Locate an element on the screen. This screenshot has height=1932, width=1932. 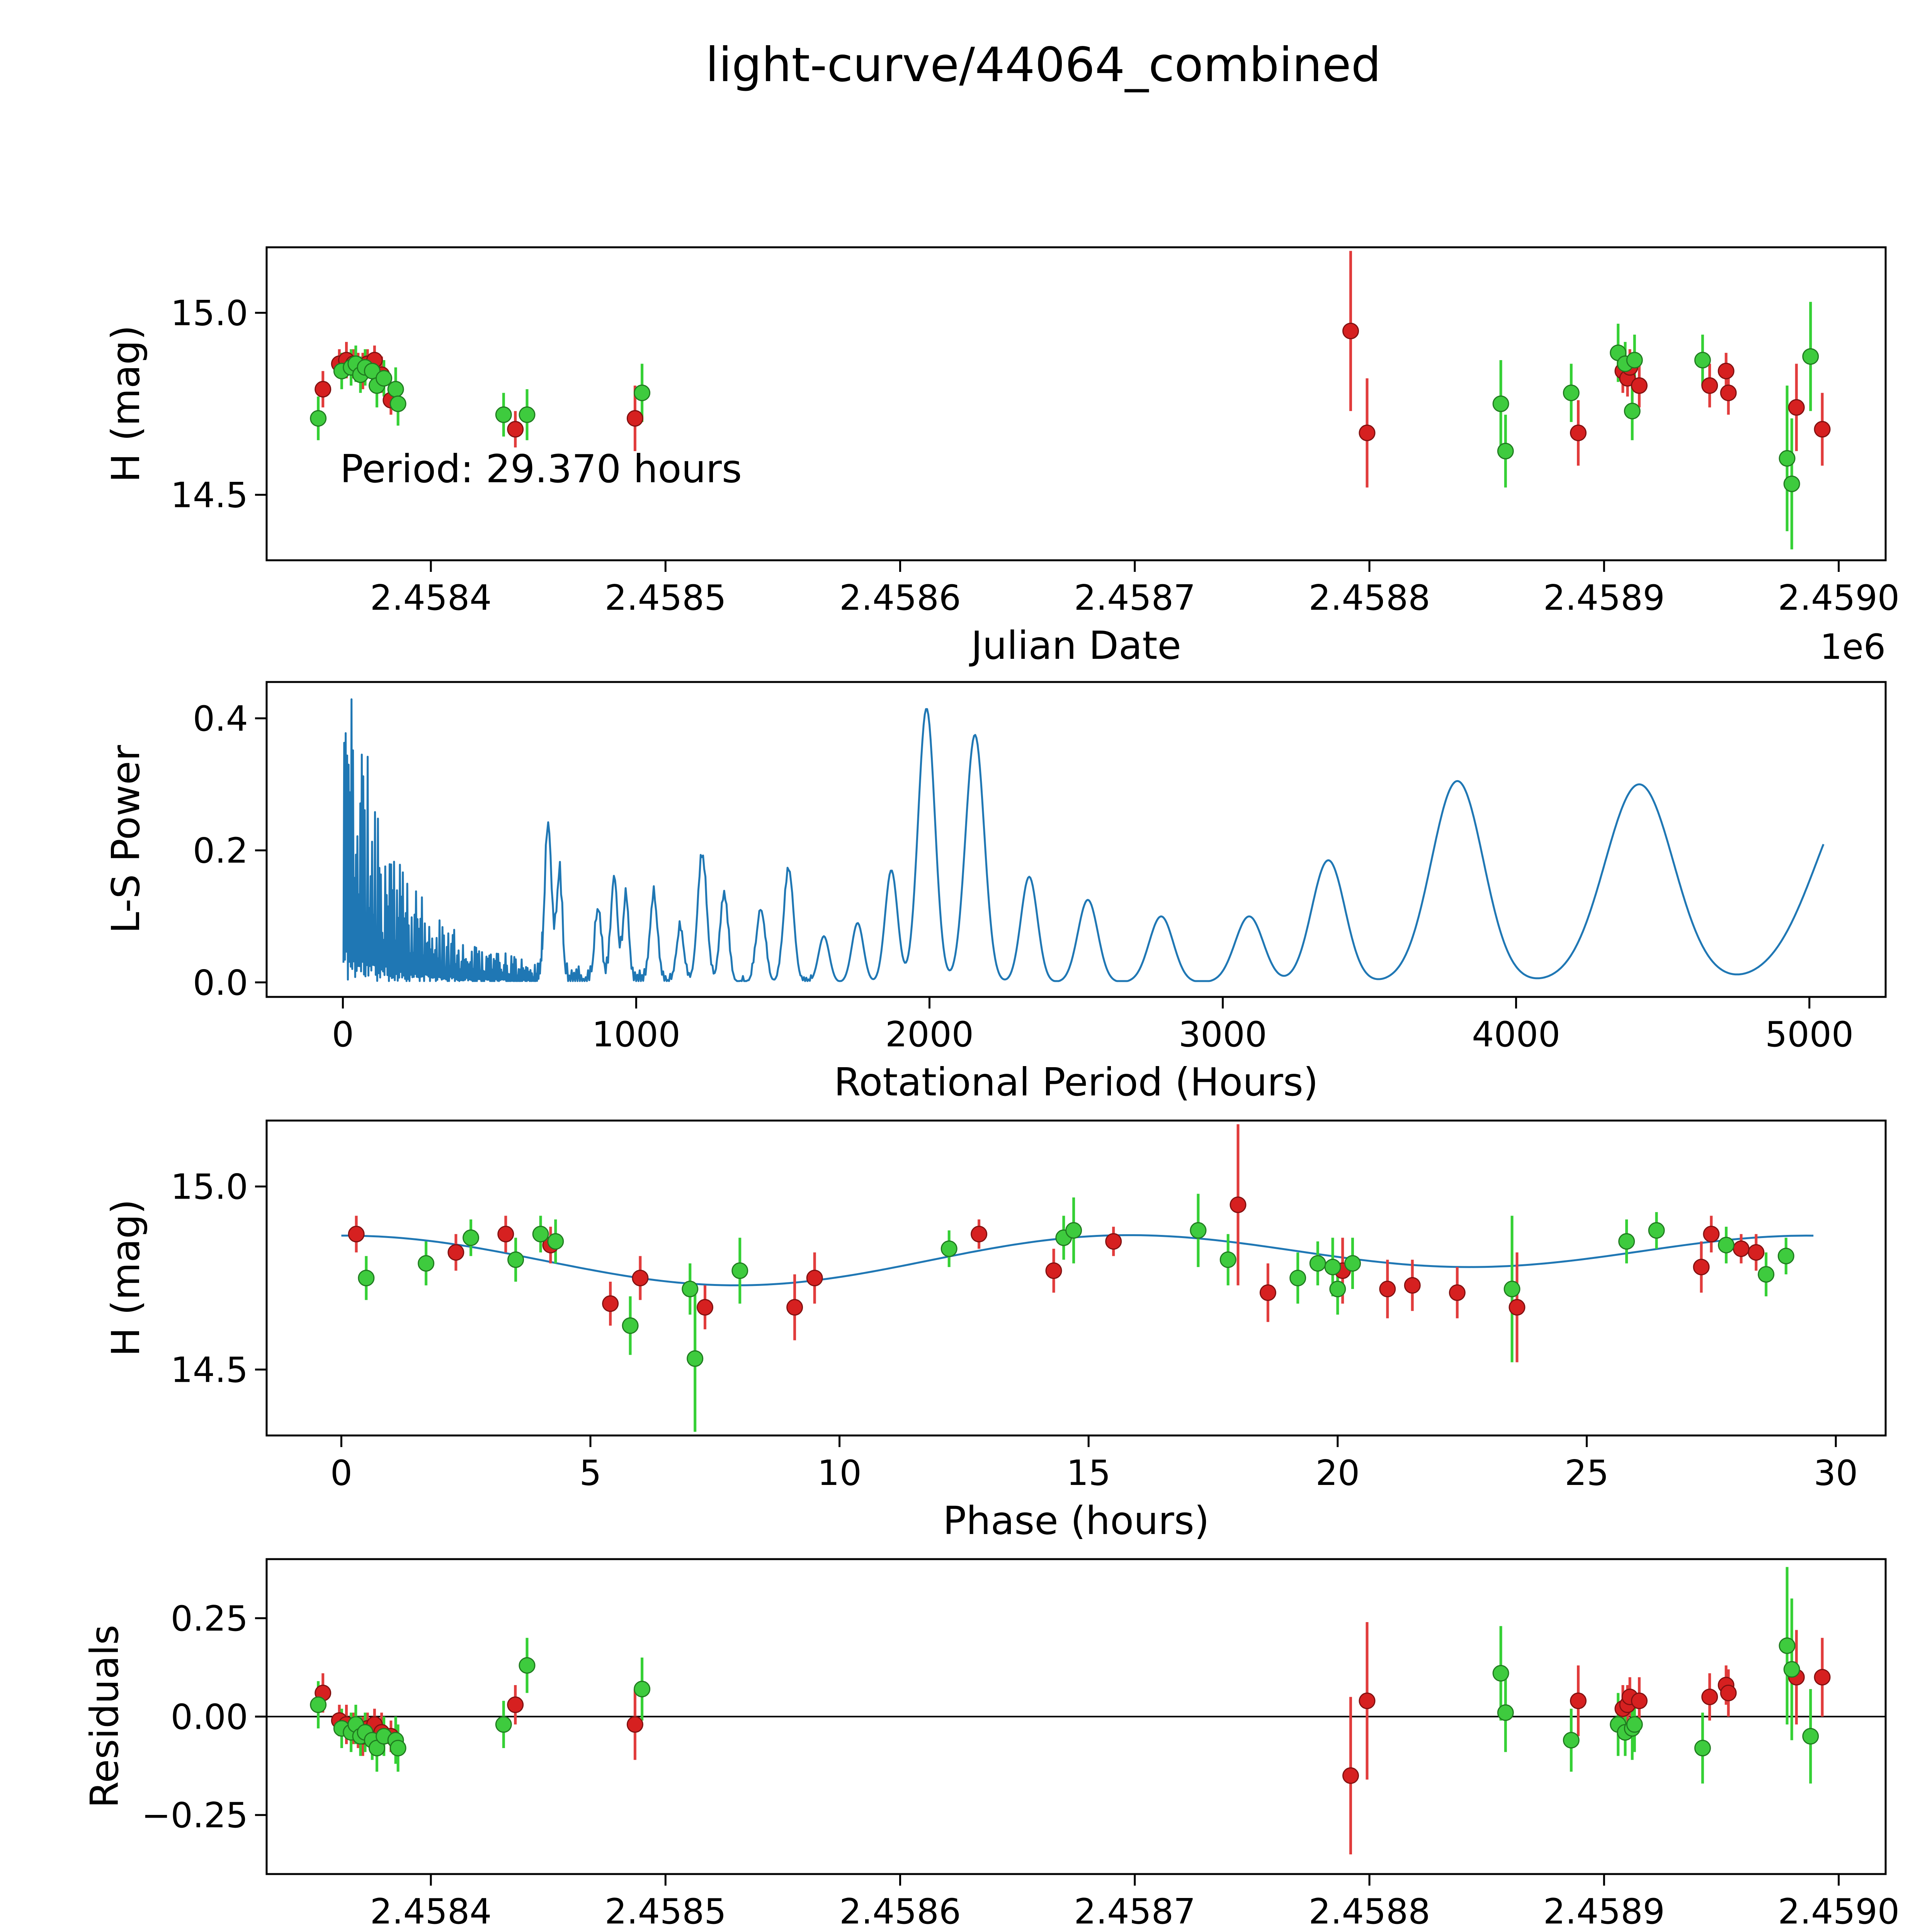
y-tick-label: 0.0 is located at coordinates (221, 983).